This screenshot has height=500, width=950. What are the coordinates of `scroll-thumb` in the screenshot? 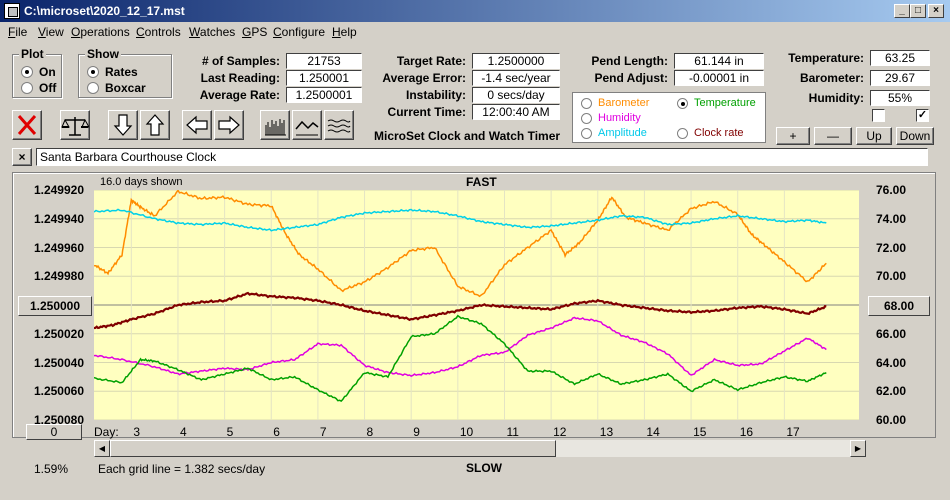 It's located at (333, 448).